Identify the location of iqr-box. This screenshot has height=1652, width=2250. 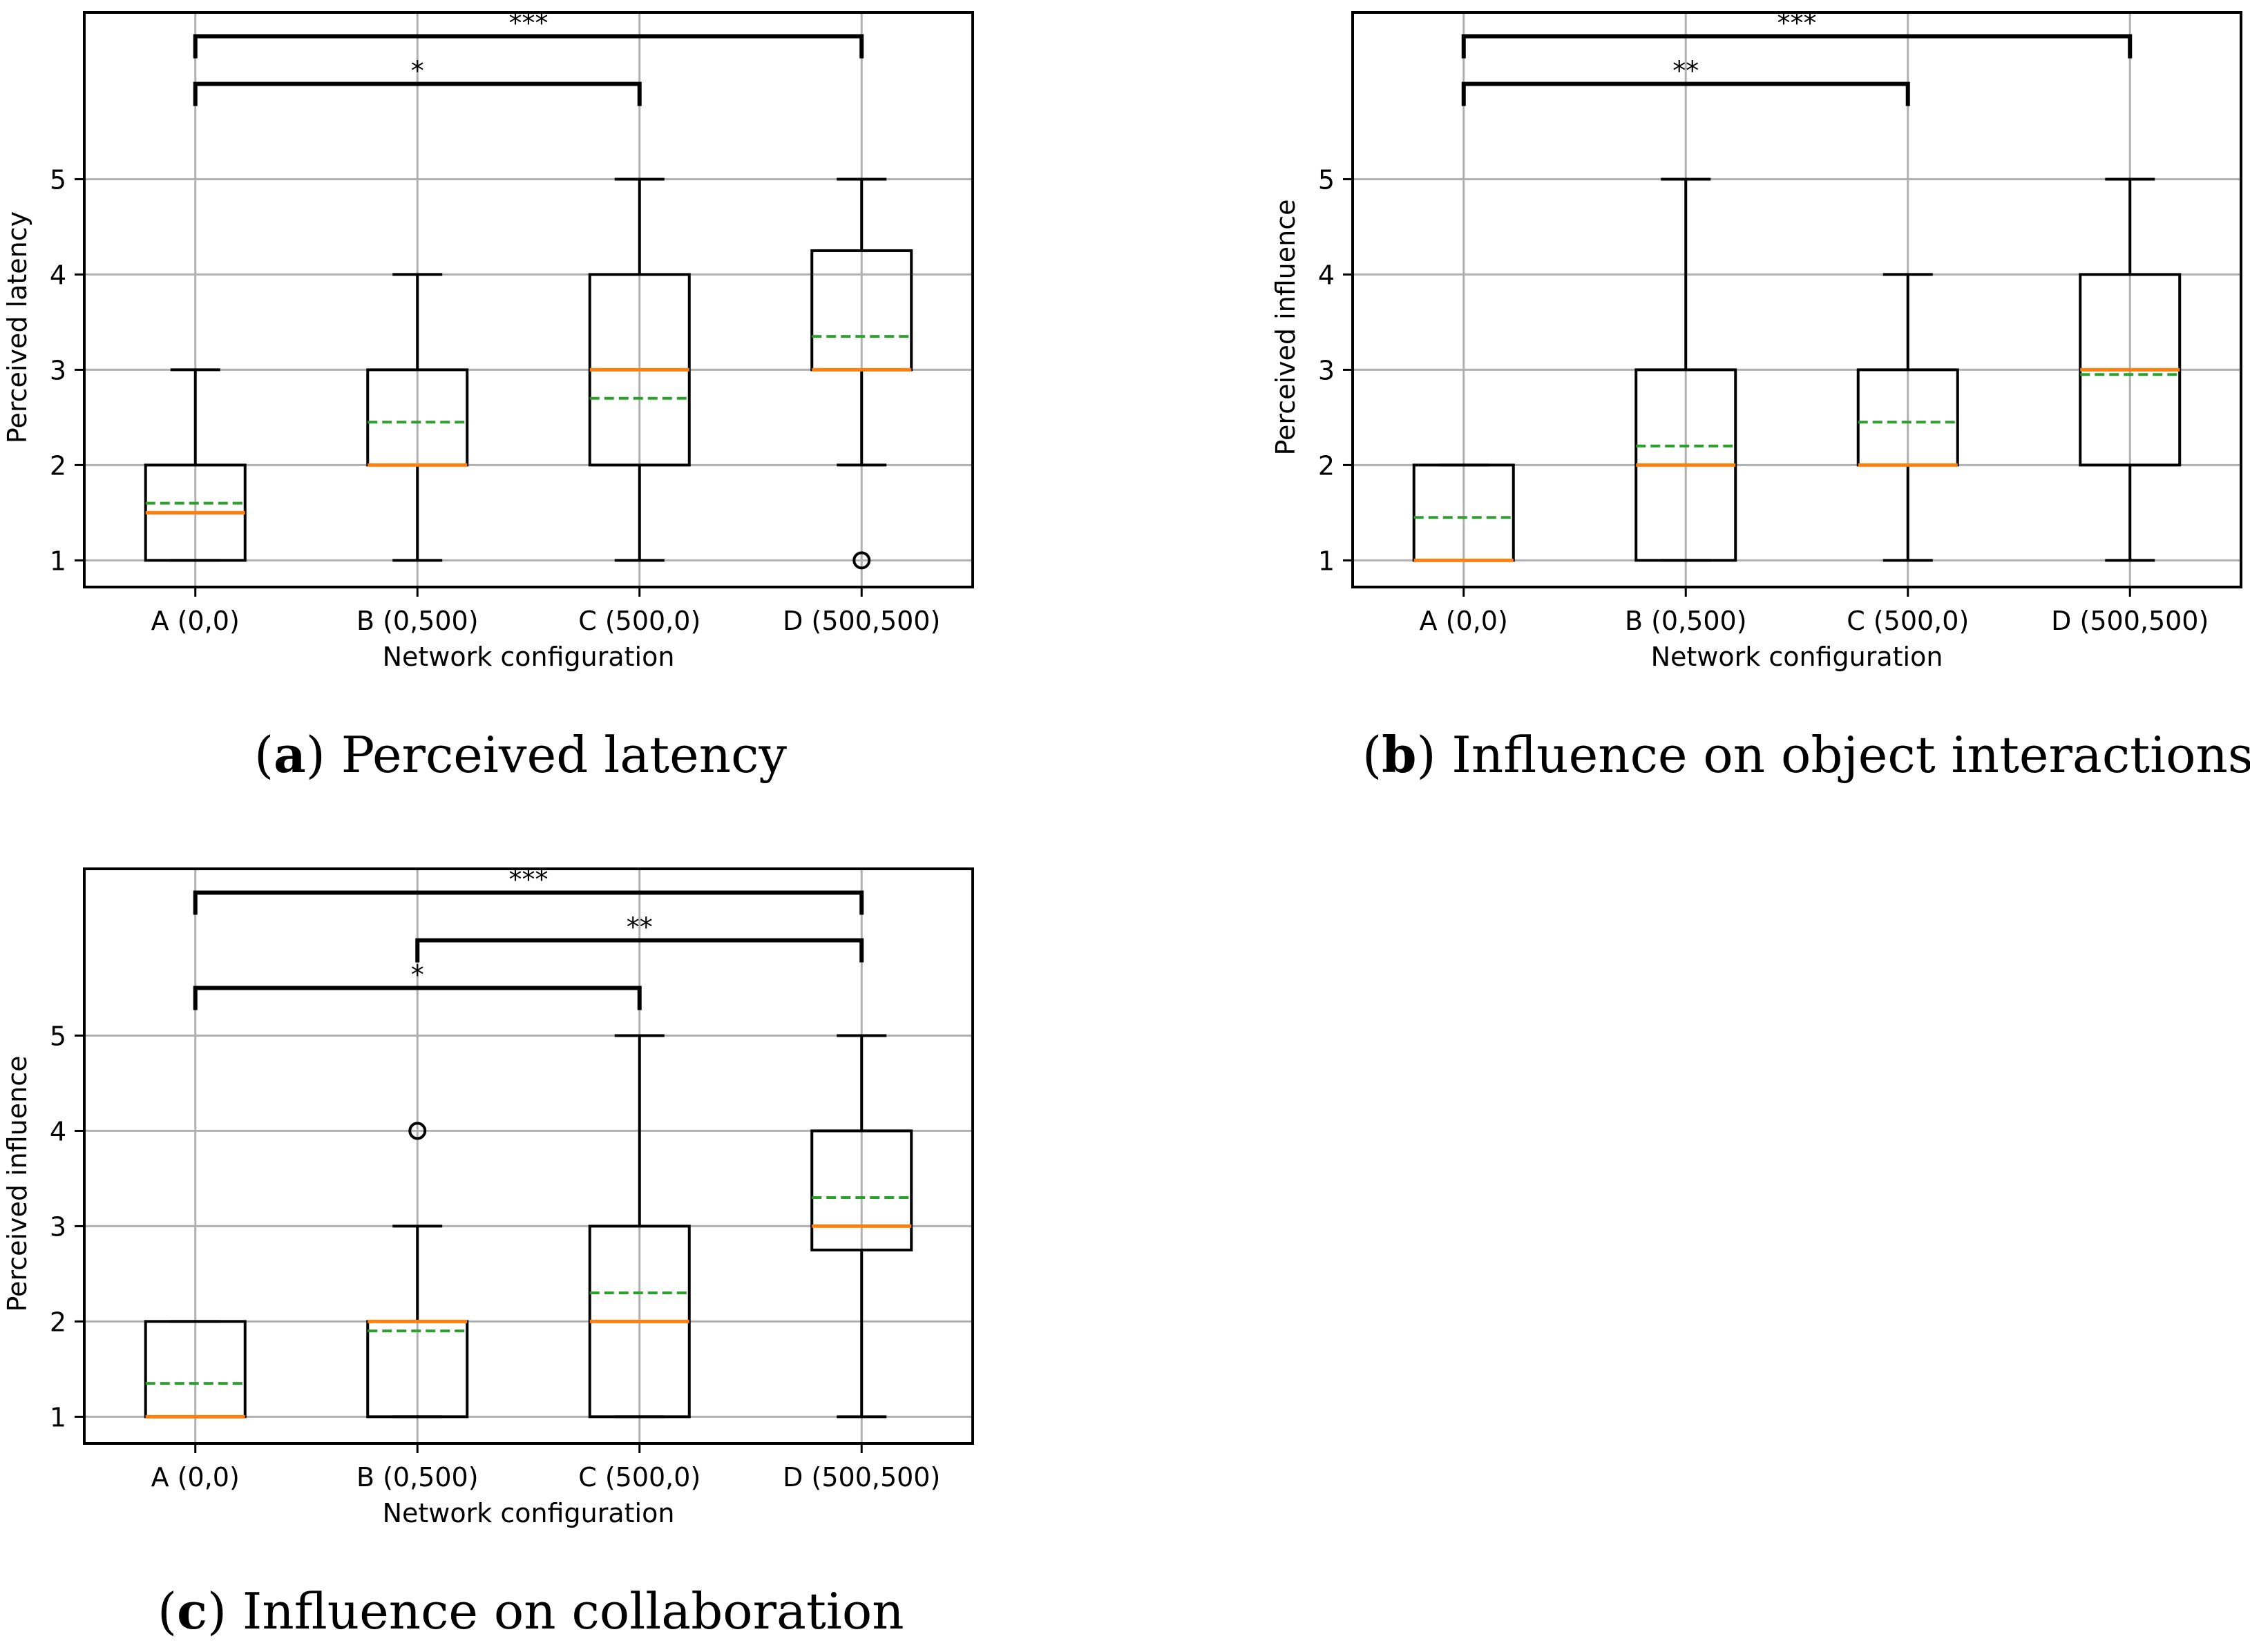
(861, 1190).